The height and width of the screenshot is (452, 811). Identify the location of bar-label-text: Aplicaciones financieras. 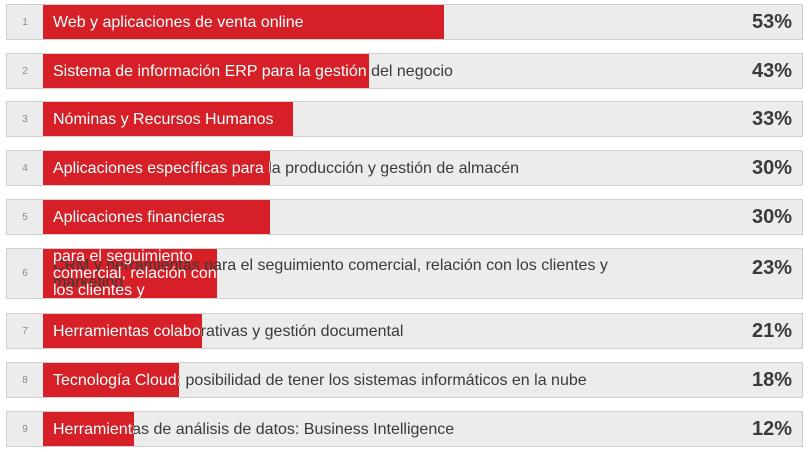
(139, 217).